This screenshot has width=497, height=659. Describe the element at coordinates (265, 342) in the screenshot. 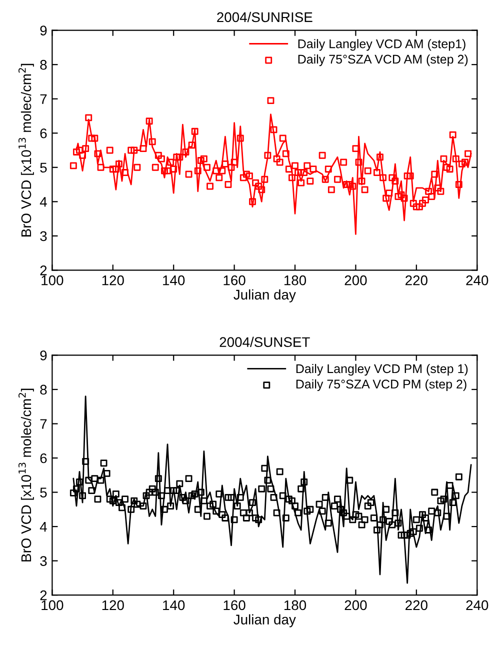

I see `chart-title: 2004/SUNSET` at that location.